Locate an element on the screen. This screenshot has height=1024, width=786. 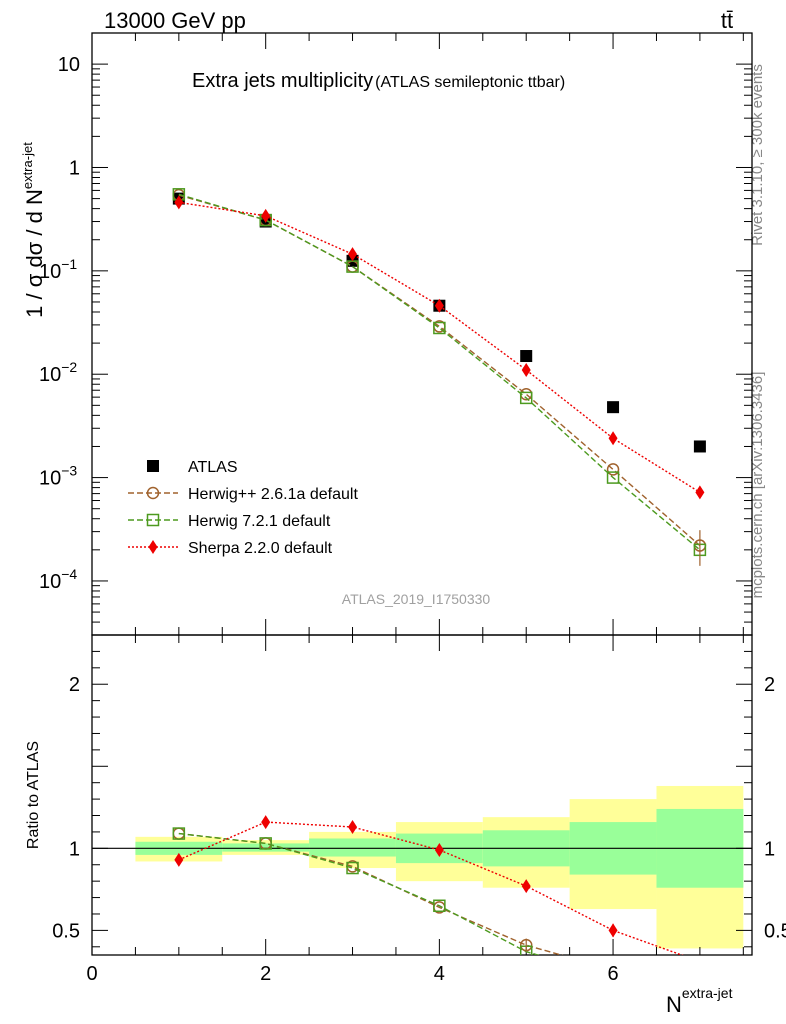
chart-title-main: Extra jets multiplicity is located at coordinates (282, 81).